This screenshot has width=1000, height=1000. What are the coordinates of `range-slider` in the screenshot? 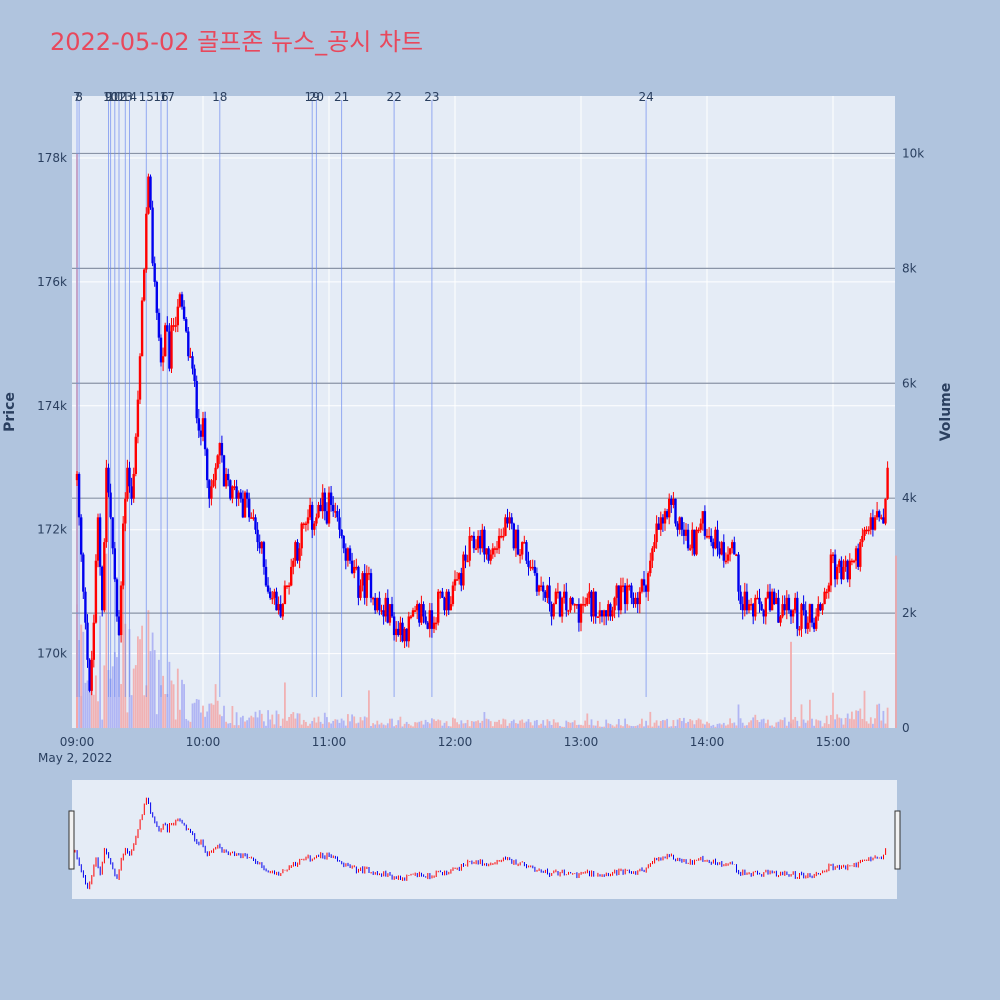 It's located at (484, 839).